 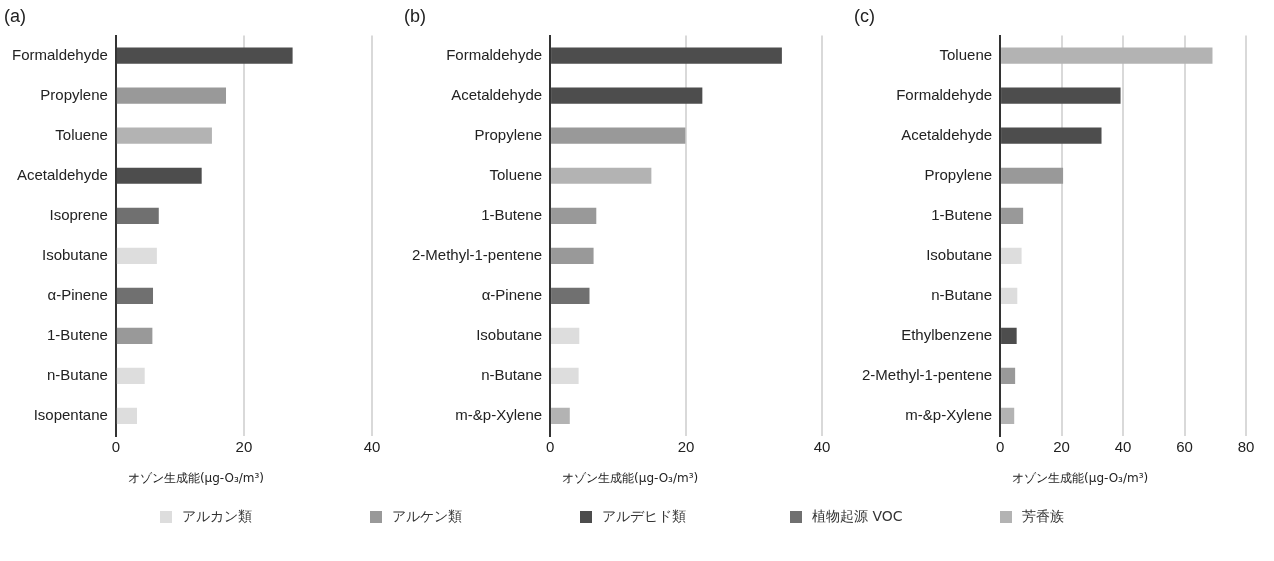 What do you see at coordinates (415, 15) in the screenshot?
I see `chart-title: (b)` at bounding box center [415, 15].